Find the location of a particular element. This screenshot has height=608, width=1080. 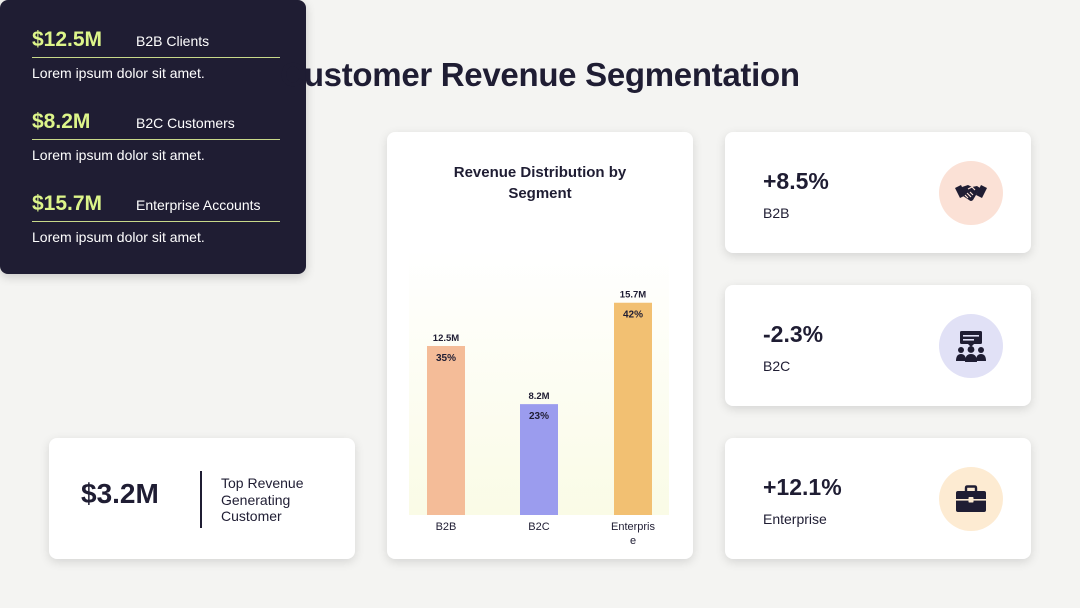

kpi-value: -2.3% is located at coordinates (793, 334).